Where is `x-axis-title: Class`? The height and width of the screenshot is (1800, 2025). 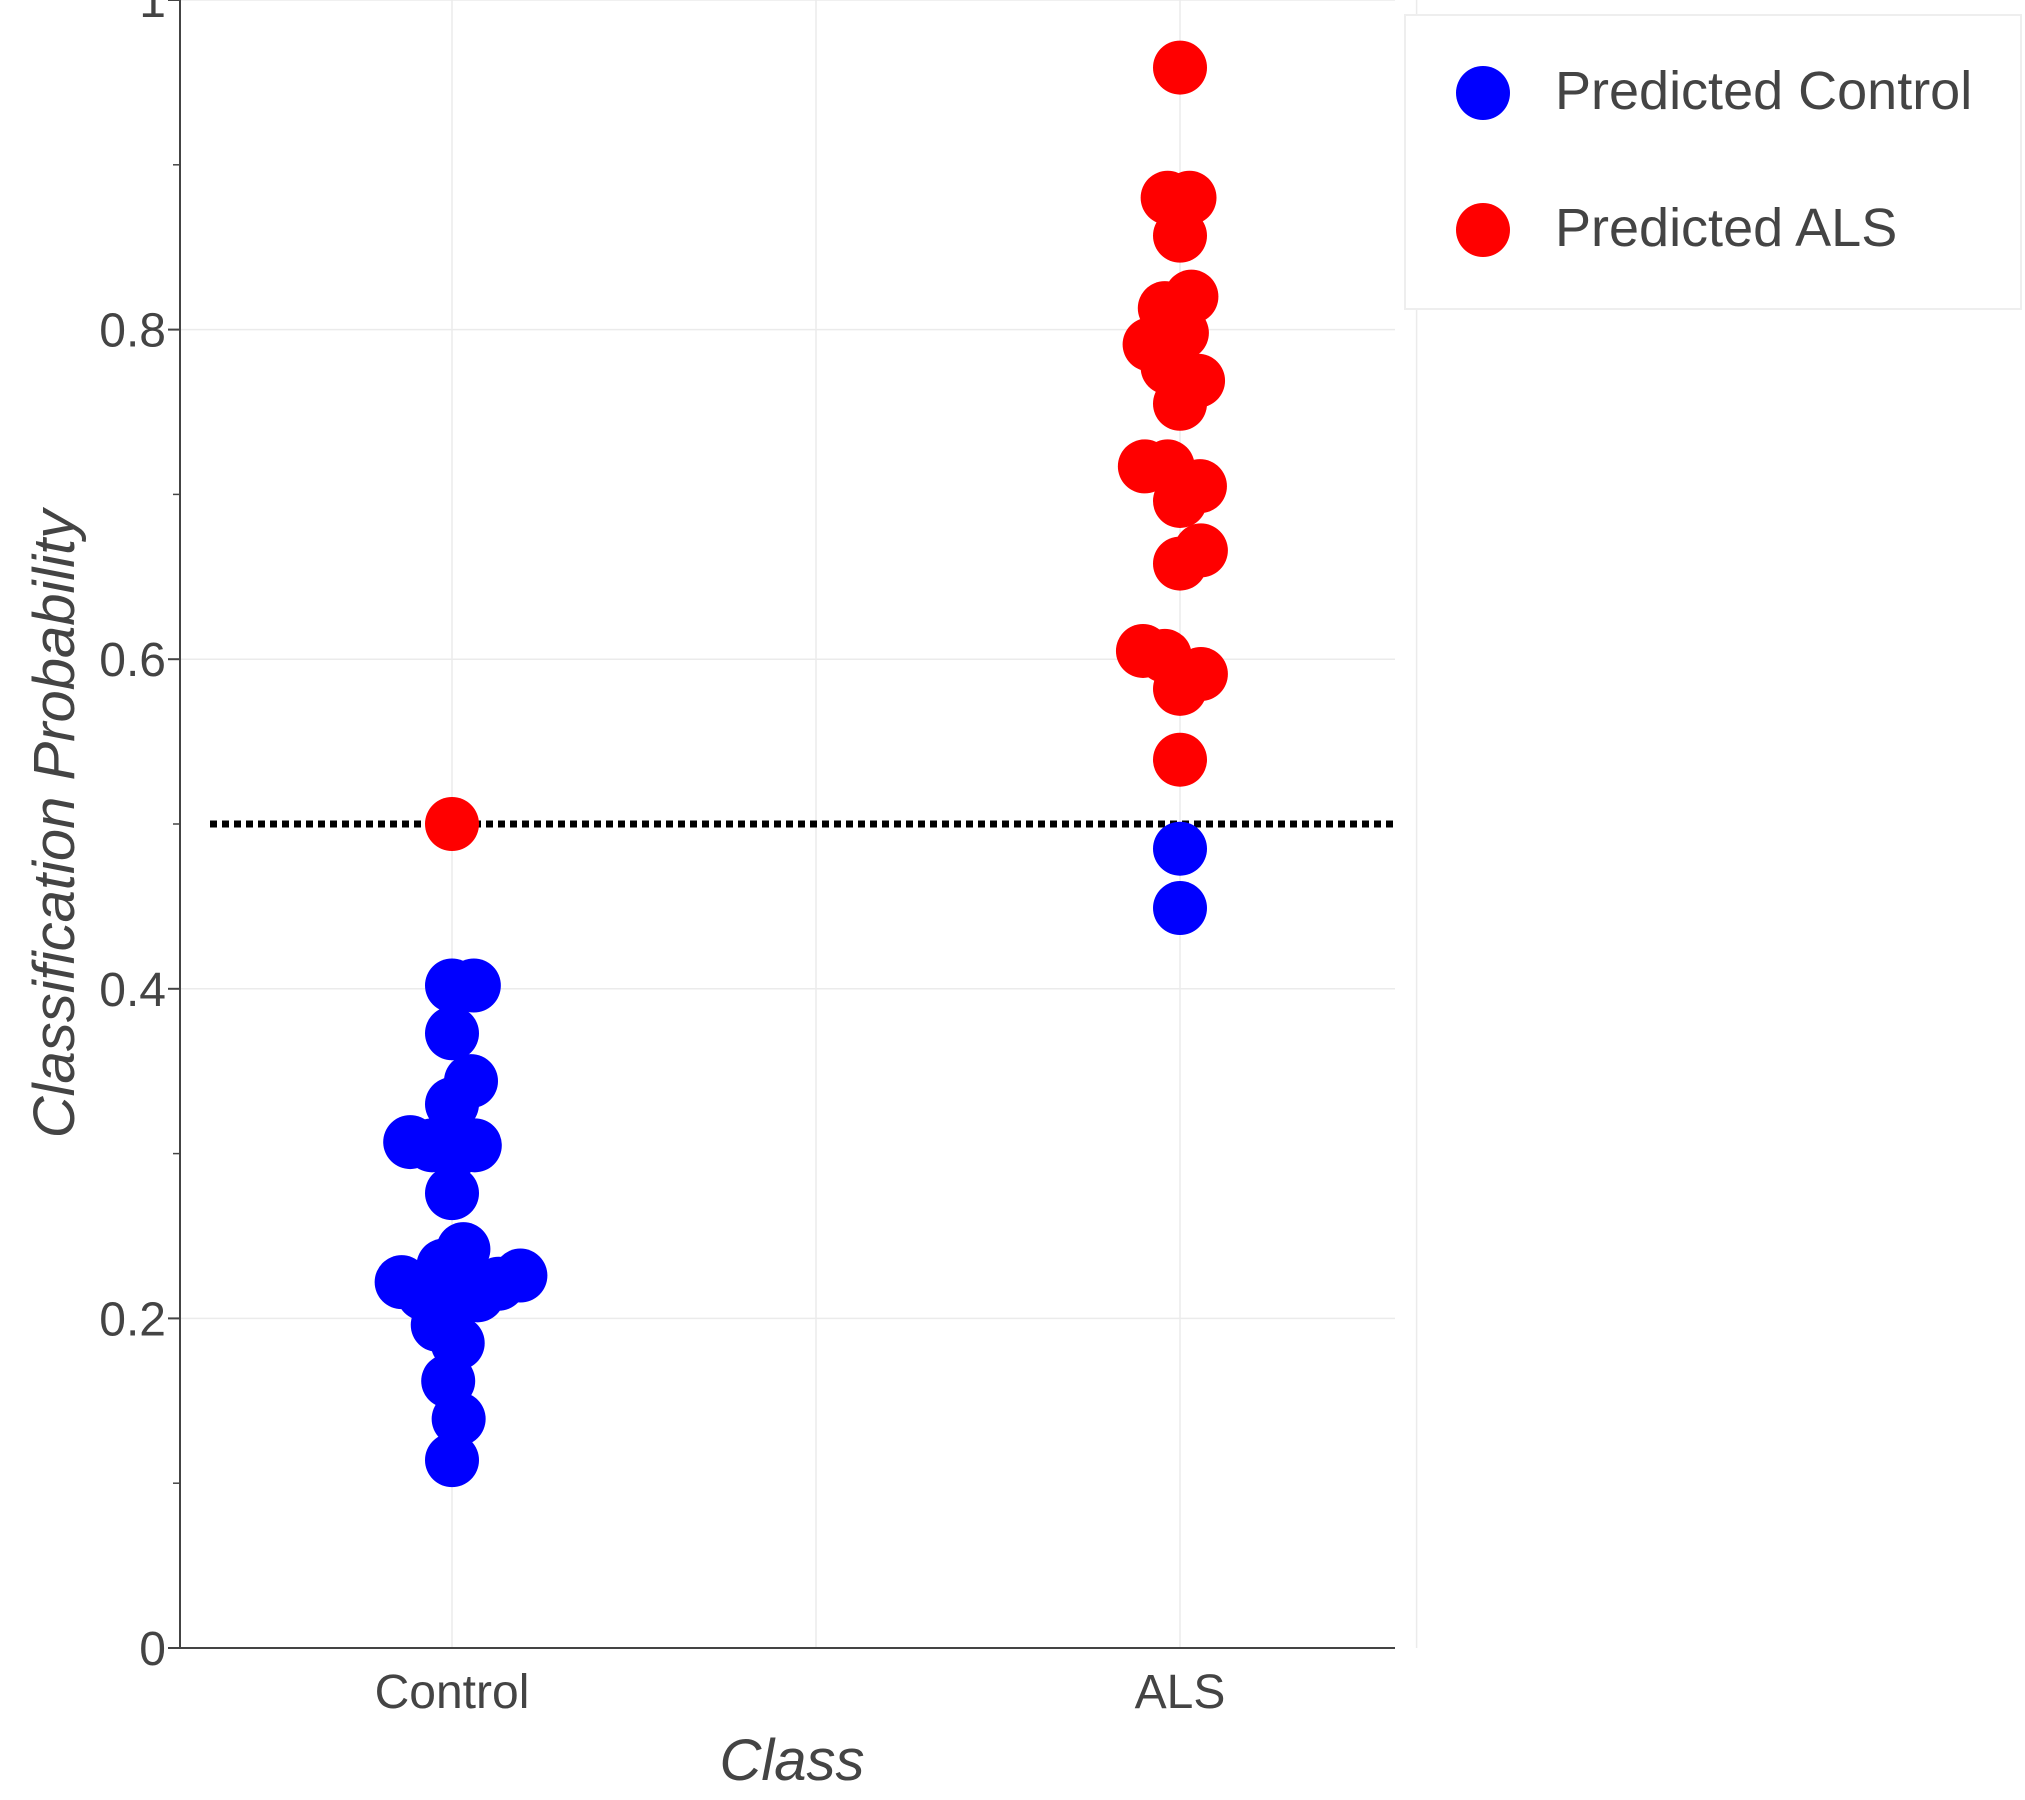
x-axis-title: Class is located at coordinates (791, 1760).